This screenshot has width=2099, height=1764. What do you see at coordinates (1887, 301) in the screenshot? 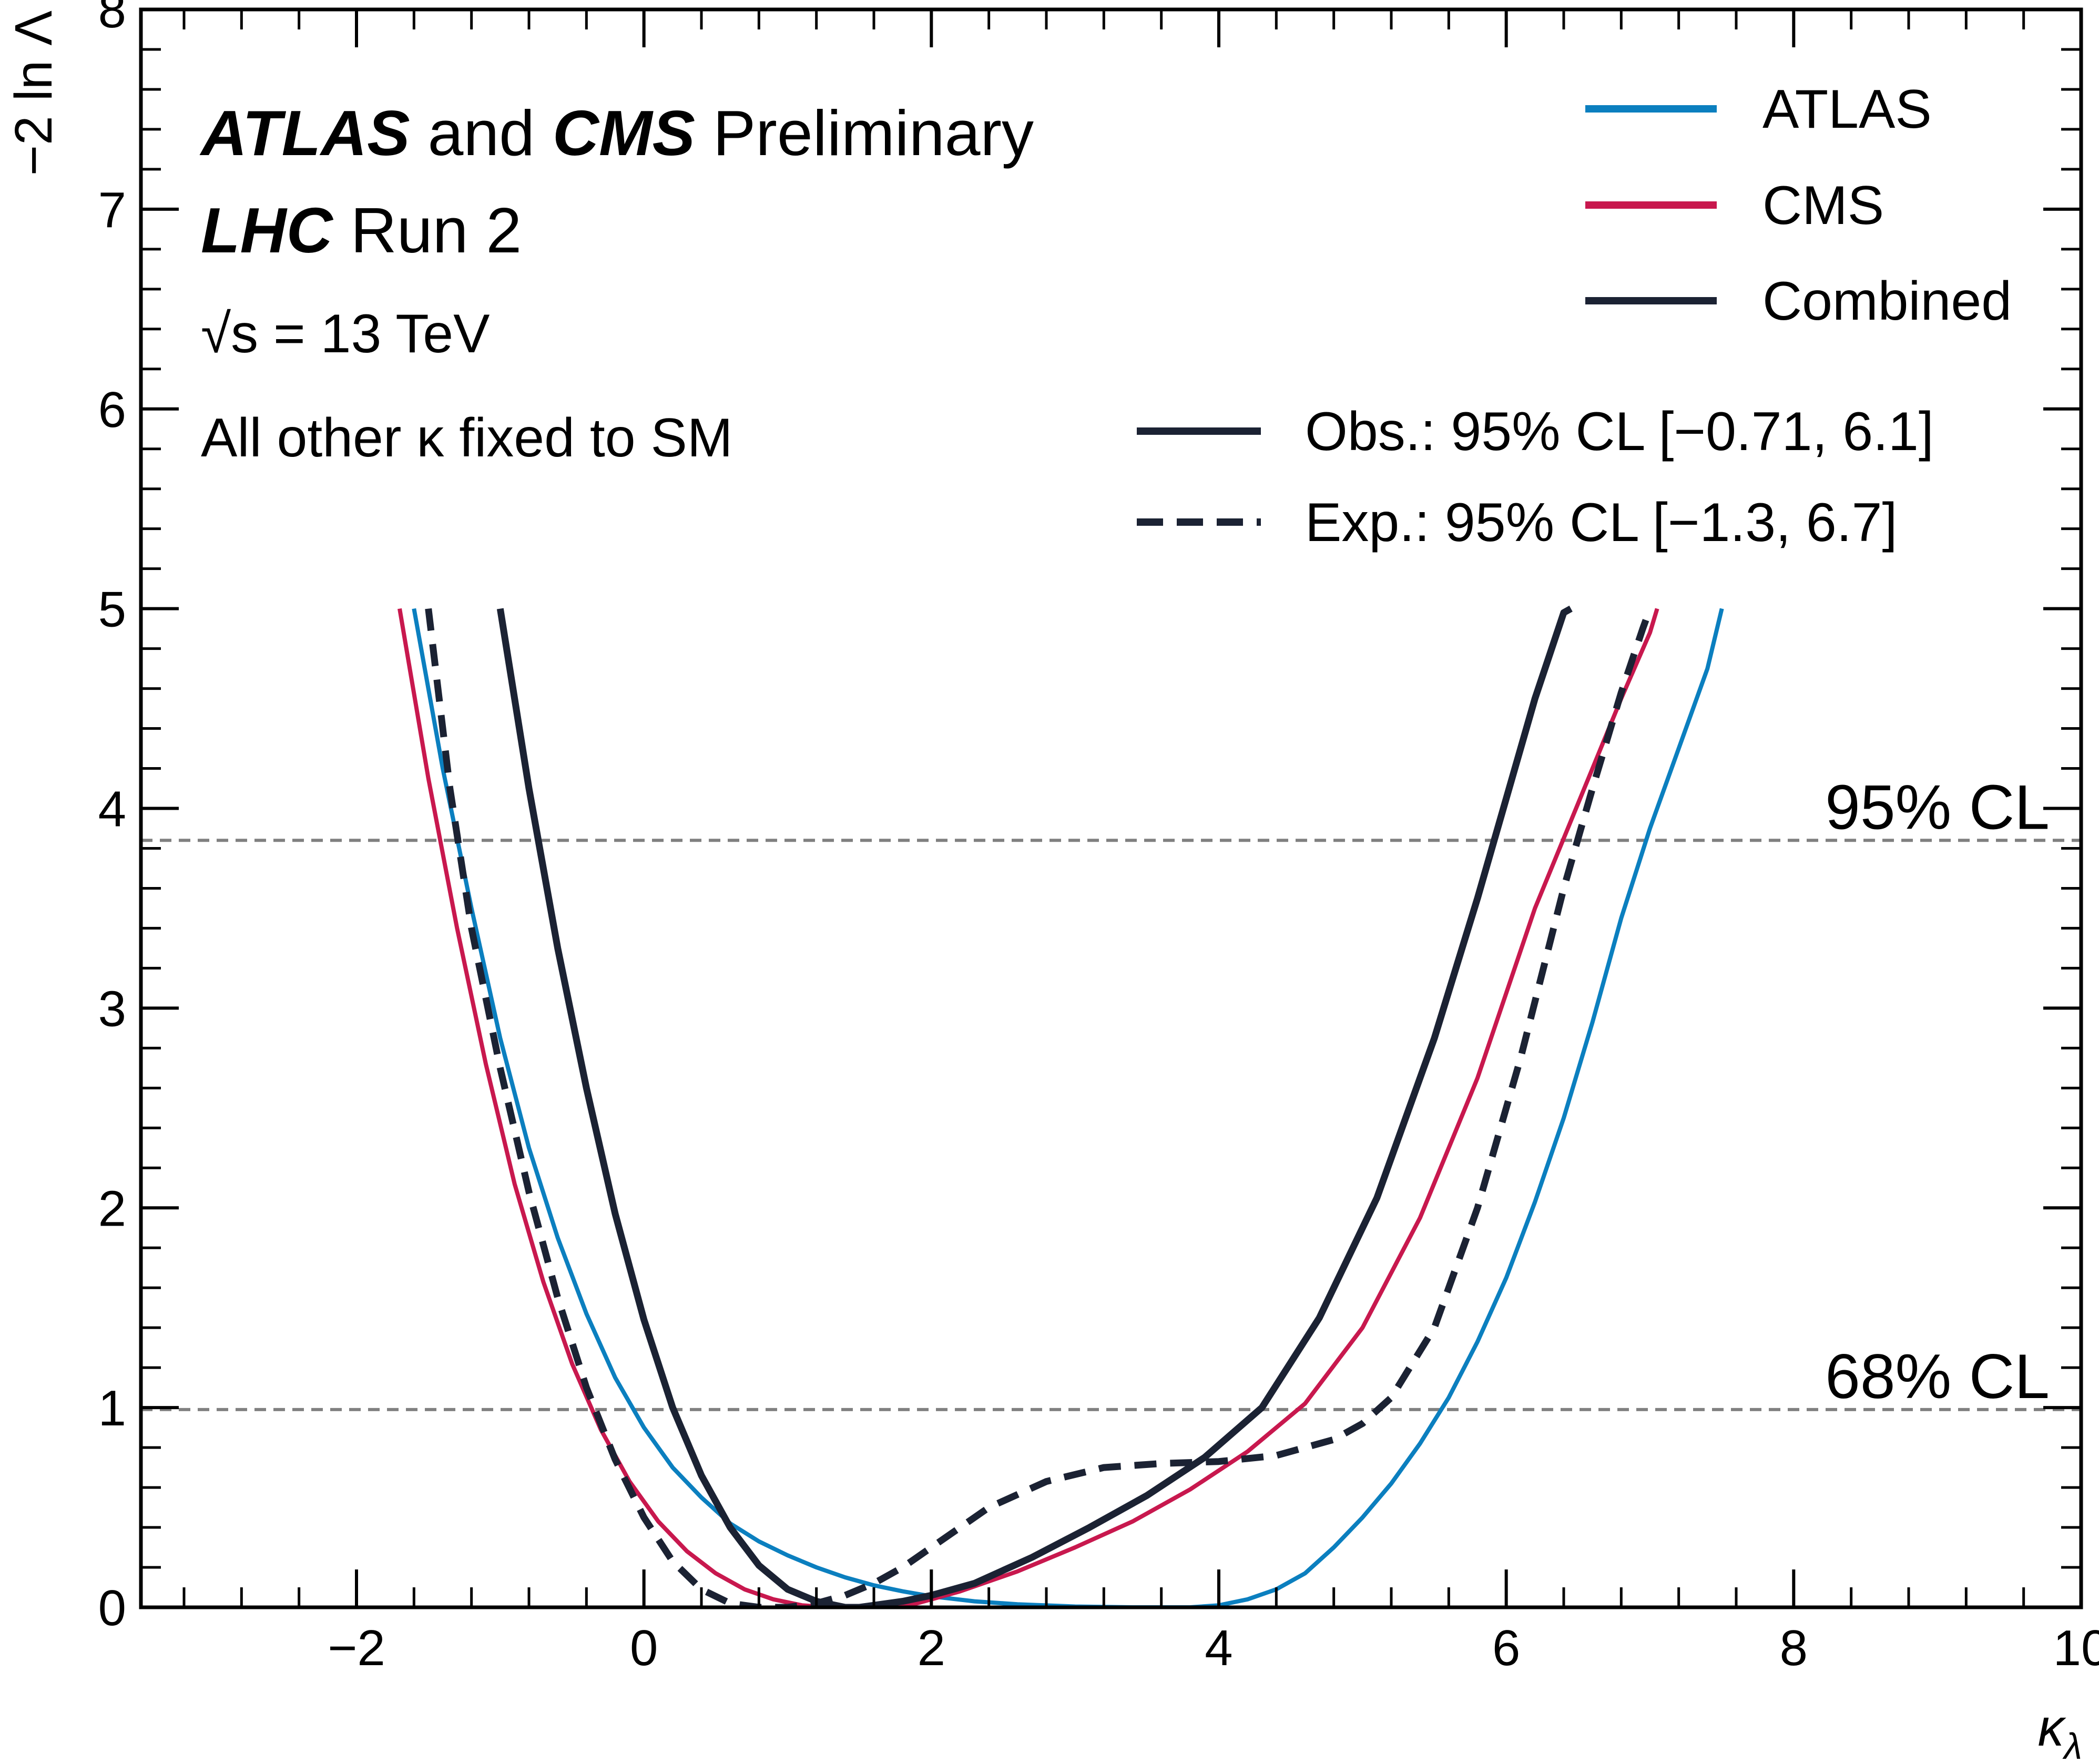
I see `legend-label-2: Combined` at bounding box center [1887, 301].